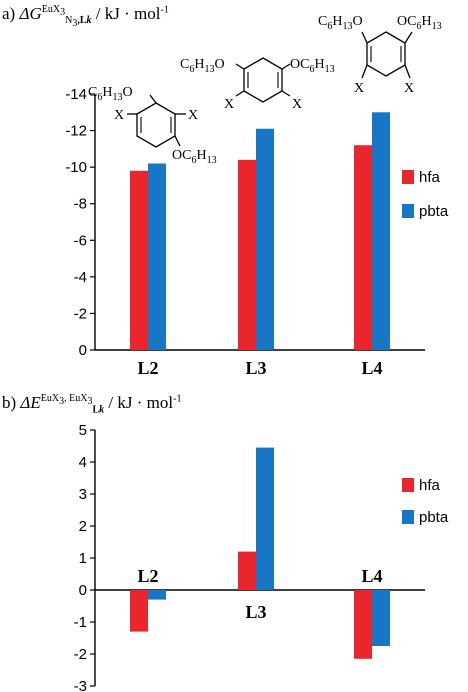 The height and width of the screenshot is (692, 468). What do you see at coordinates (63, 13) in the screenshot?
I see `panel-a-sup-sub: 3` at bounding box center [63, 13].